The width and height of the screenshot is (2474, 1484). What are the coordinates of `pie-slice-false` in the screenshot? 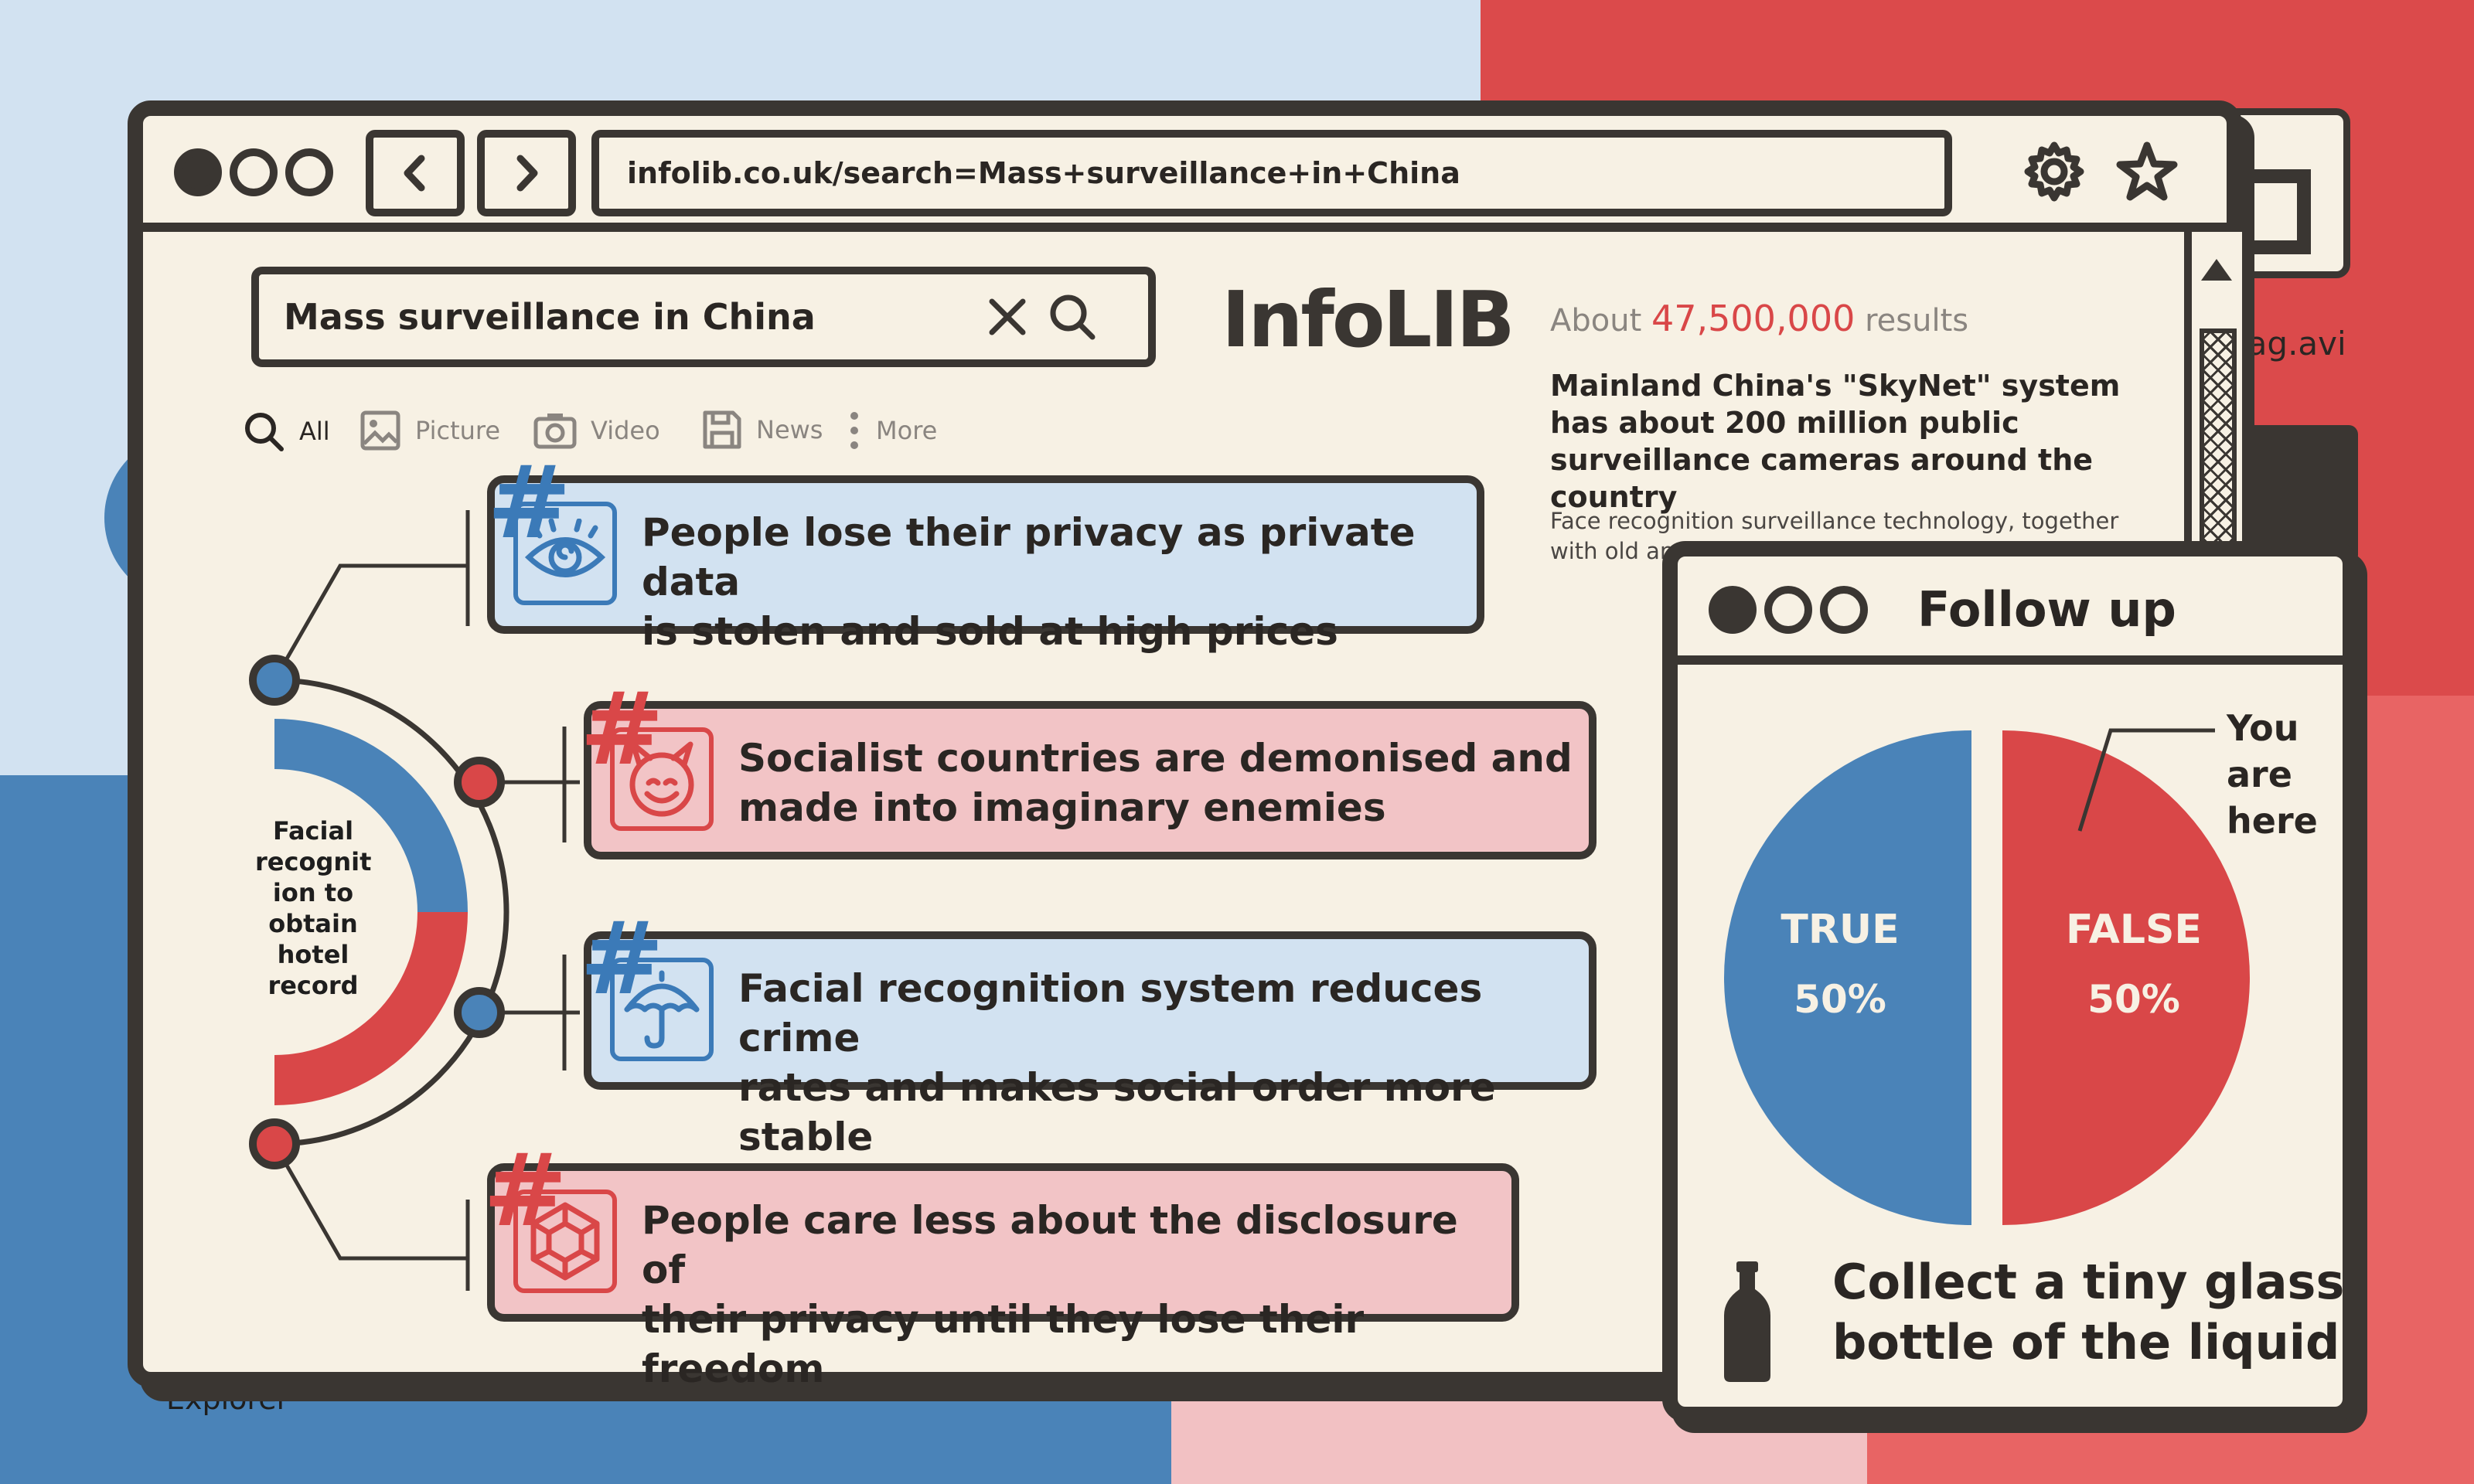 It's located at (2126, 977).